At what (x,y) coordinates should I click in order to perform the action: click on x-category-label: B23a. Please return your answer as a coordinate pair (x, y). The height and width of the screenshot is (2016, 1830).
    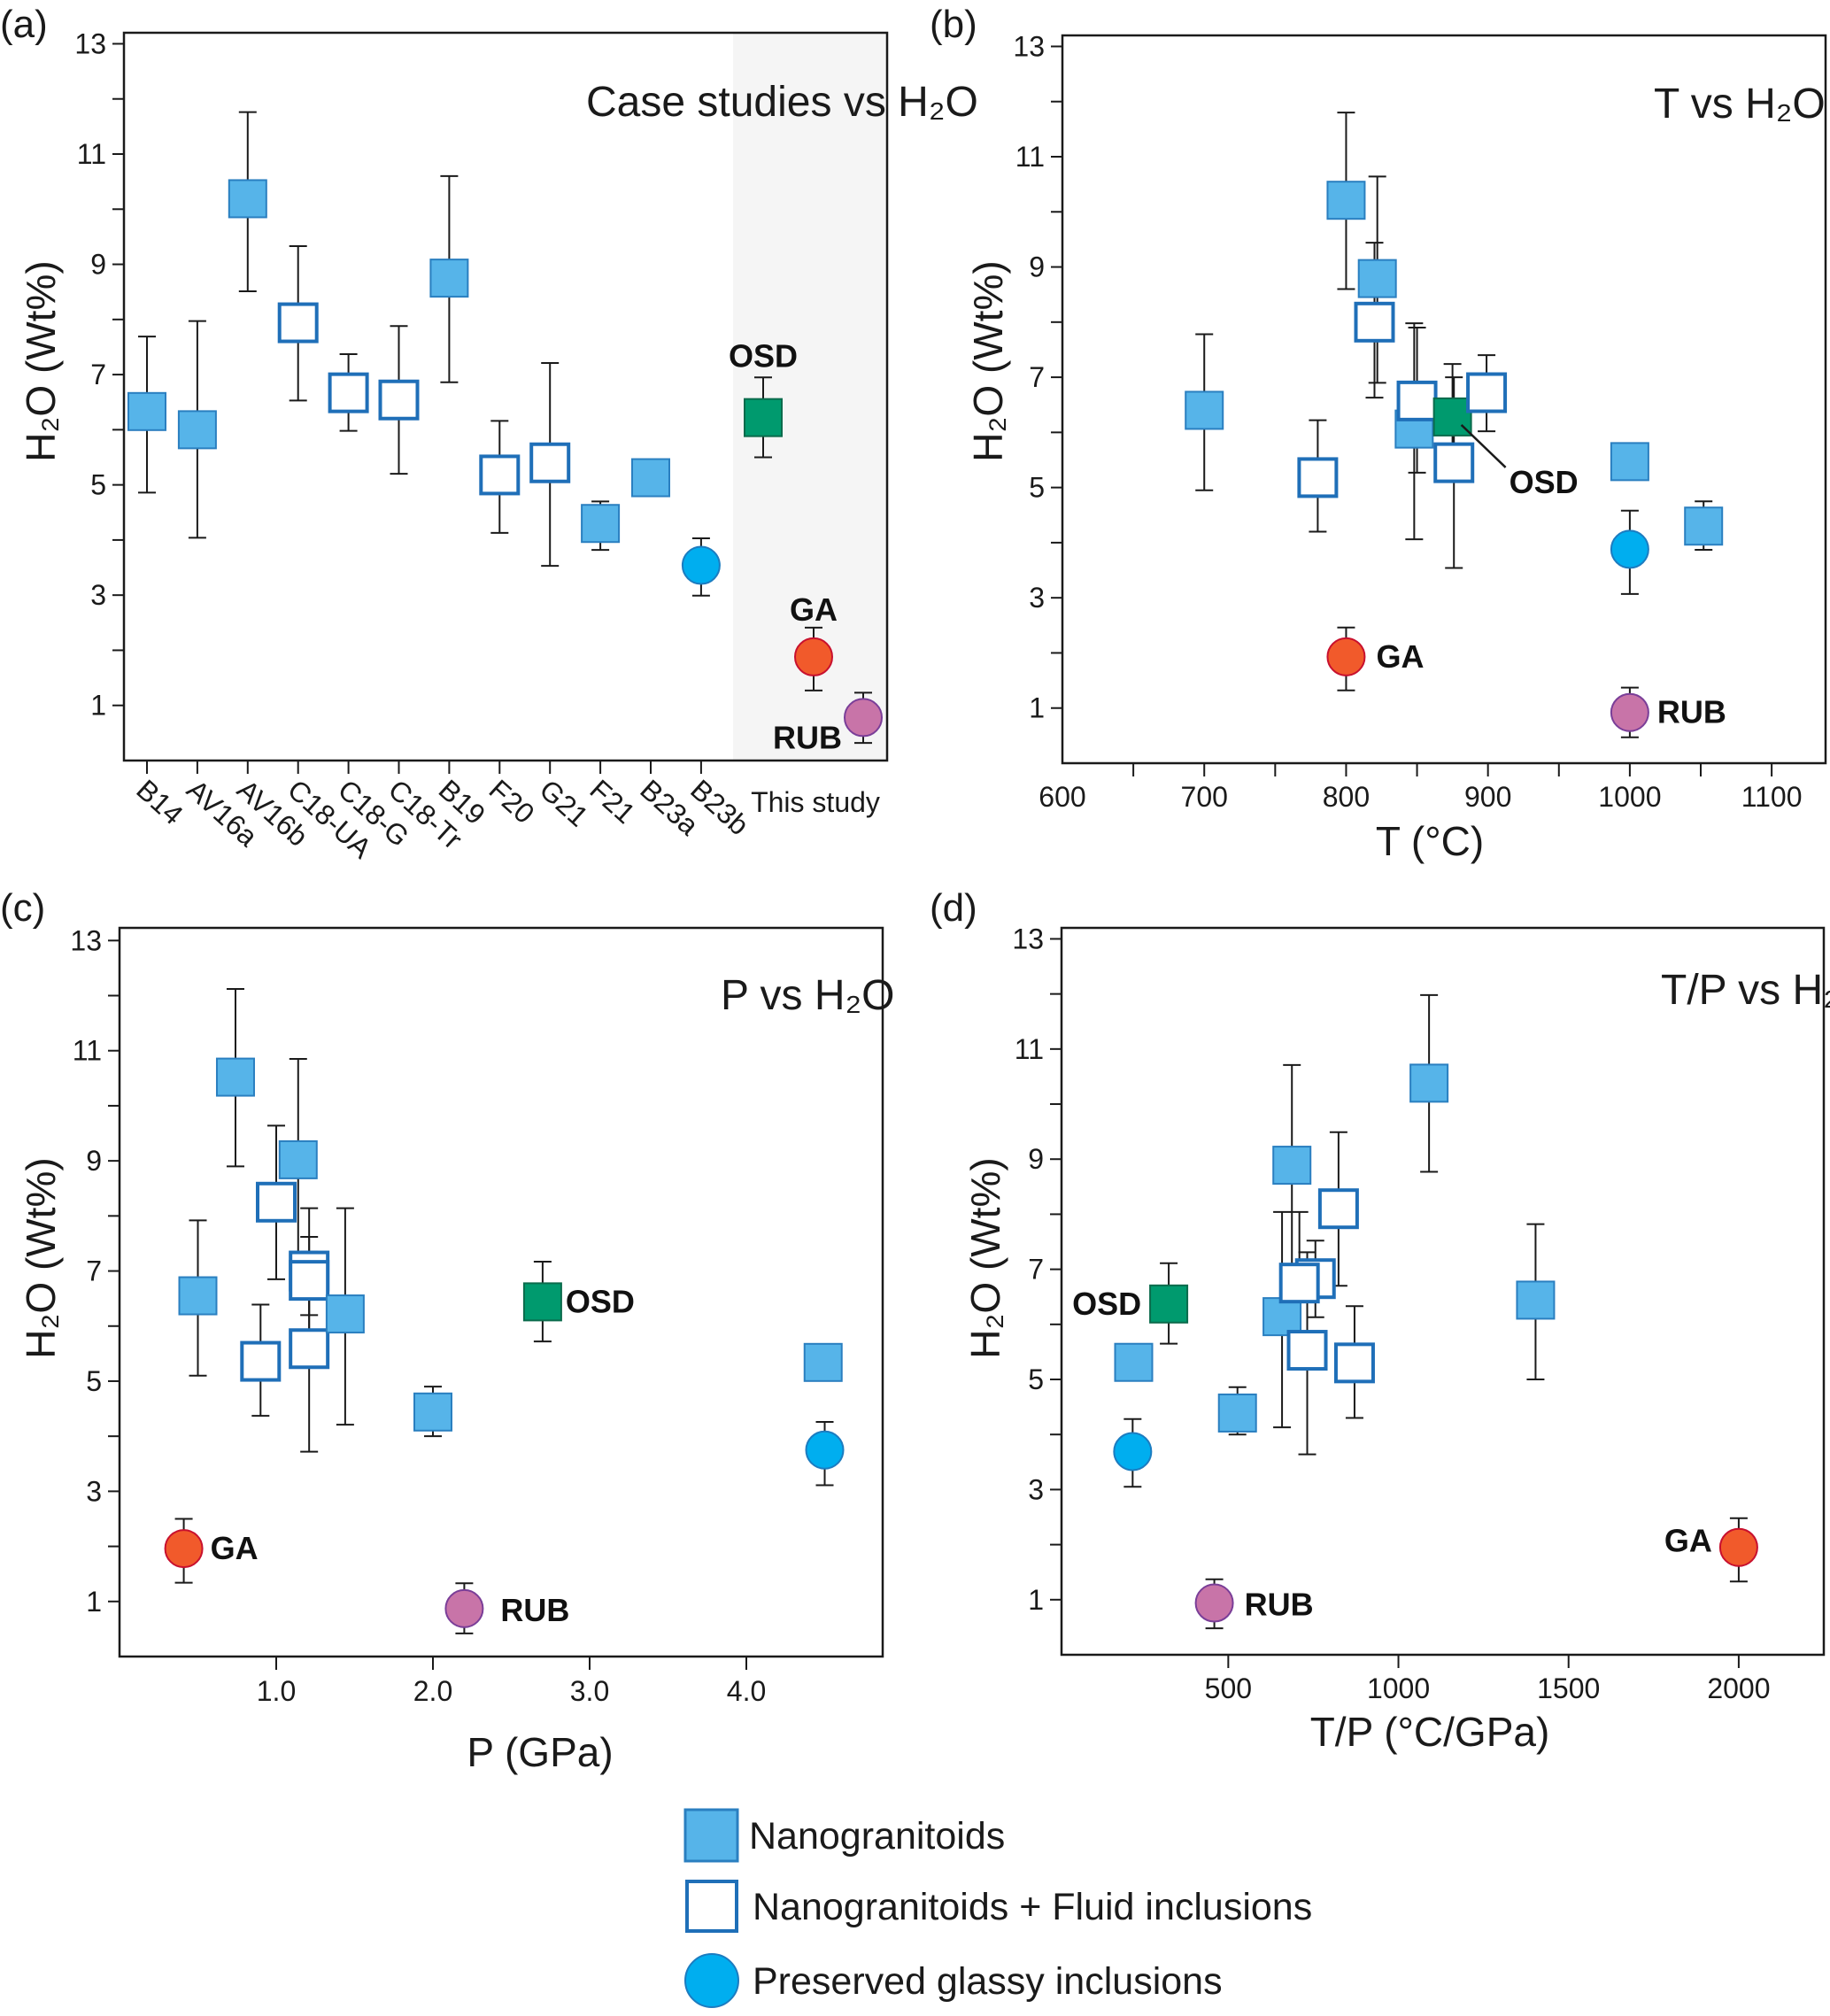
    Looking at the image, I should click on (669, 807).